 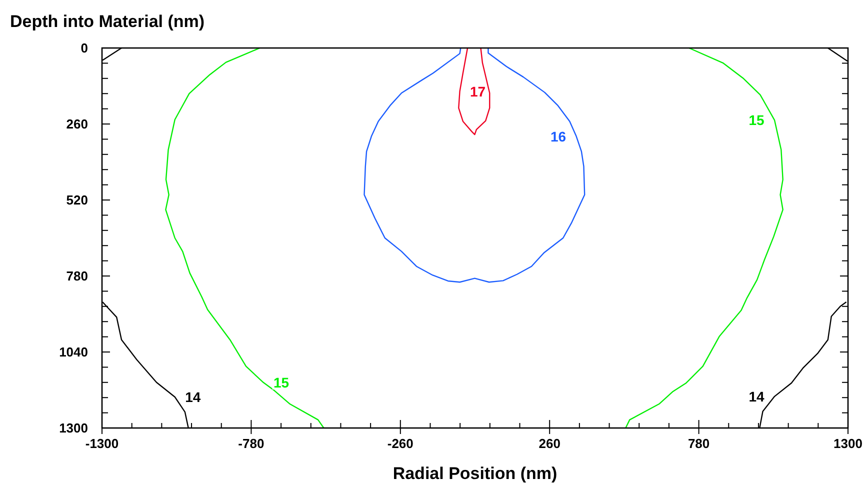 I want to click on x-tick-label: 780, so click(x=699, y=443).